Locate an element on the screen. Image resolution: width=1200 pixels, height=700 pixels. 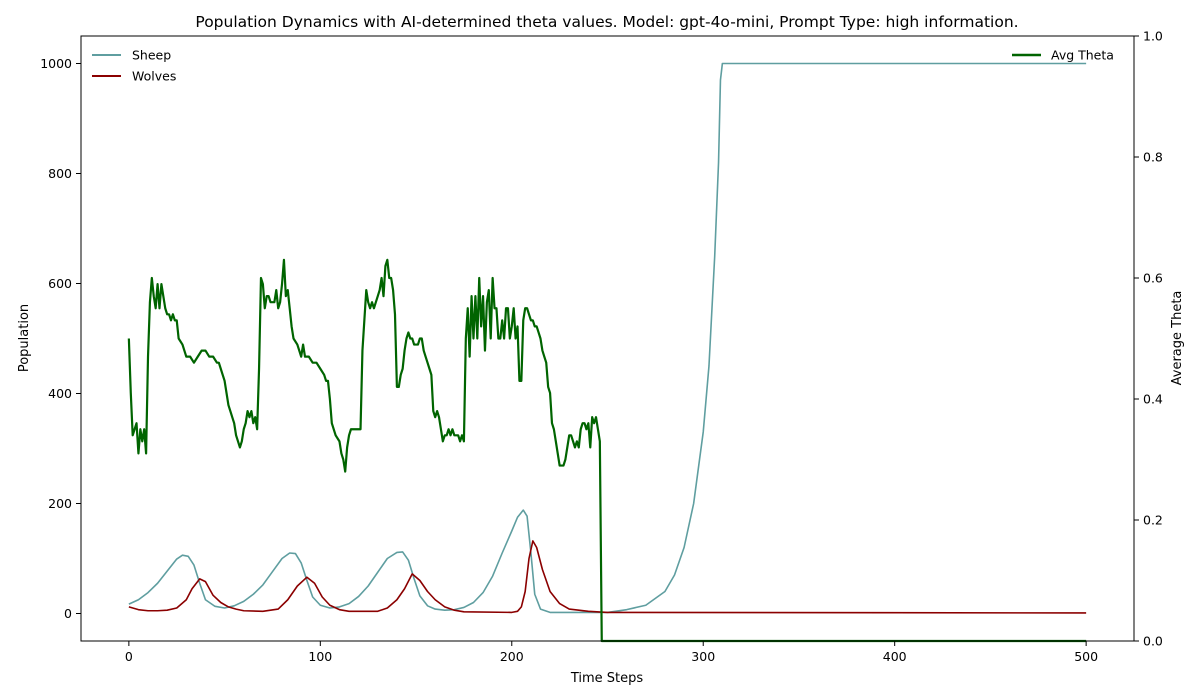
series-line-wolves is located at coordinates (607, 577).